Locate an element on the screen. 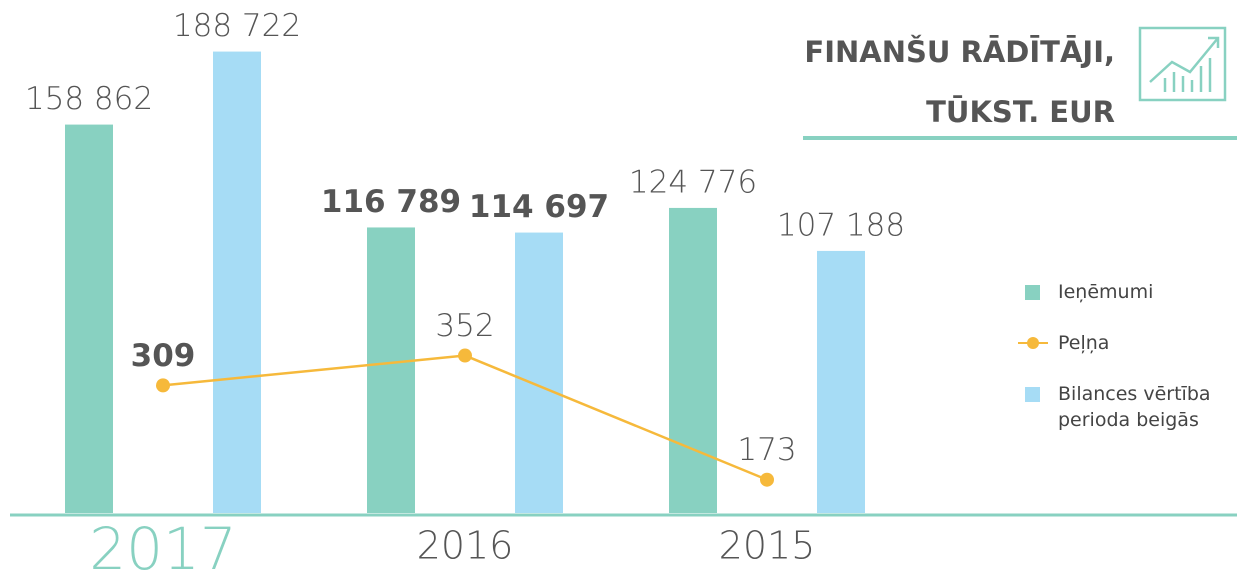 The height and width of the screenshot is (585, 1237). x-tick-label: 2016 is located at coordinates (465, 546).